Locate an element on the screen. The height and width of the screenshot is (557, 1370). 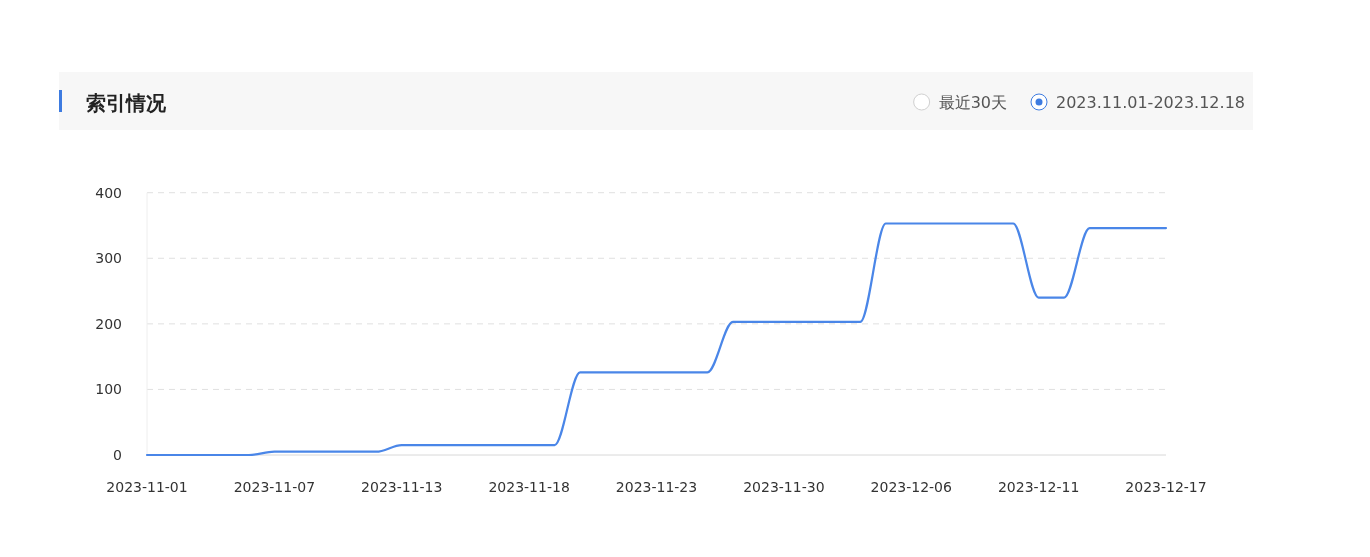
y-tick-label: 300 is located at coordinates (108, 258).